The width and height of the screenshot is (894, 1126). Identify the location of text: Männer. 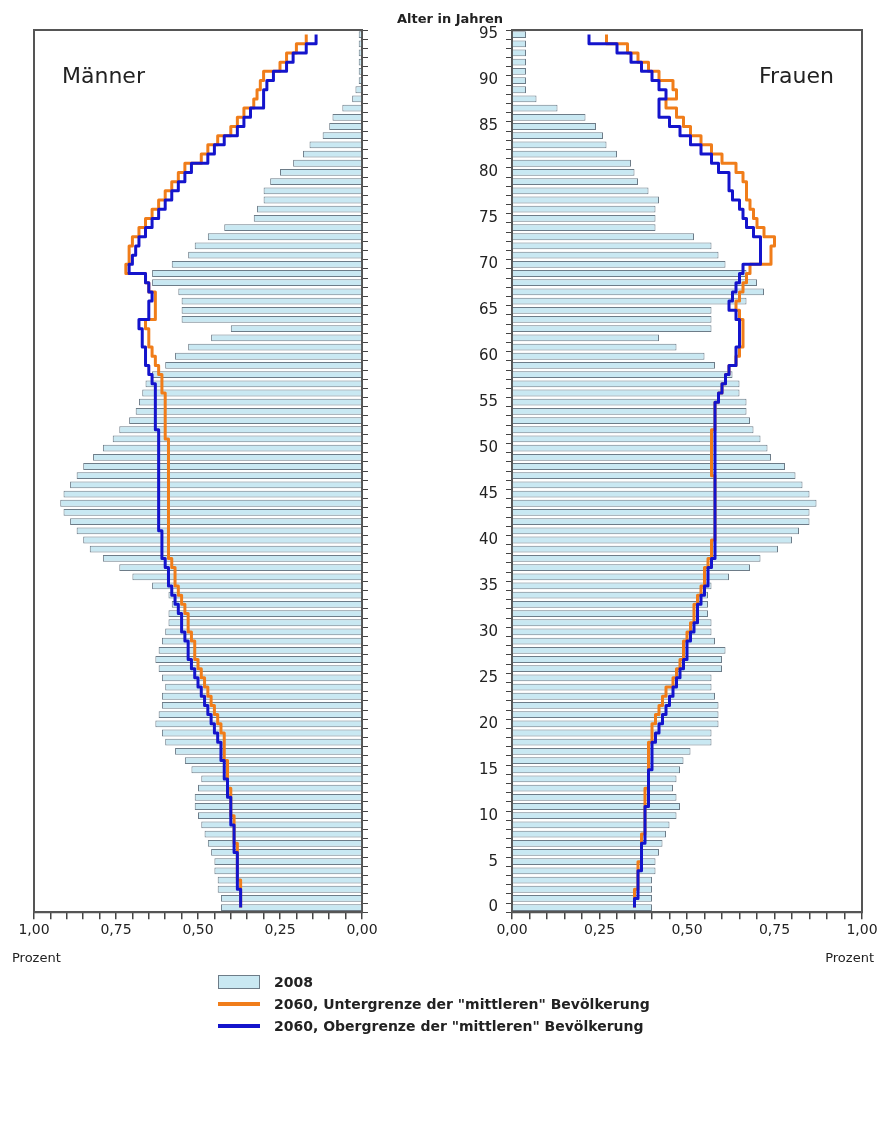
(104, 75).